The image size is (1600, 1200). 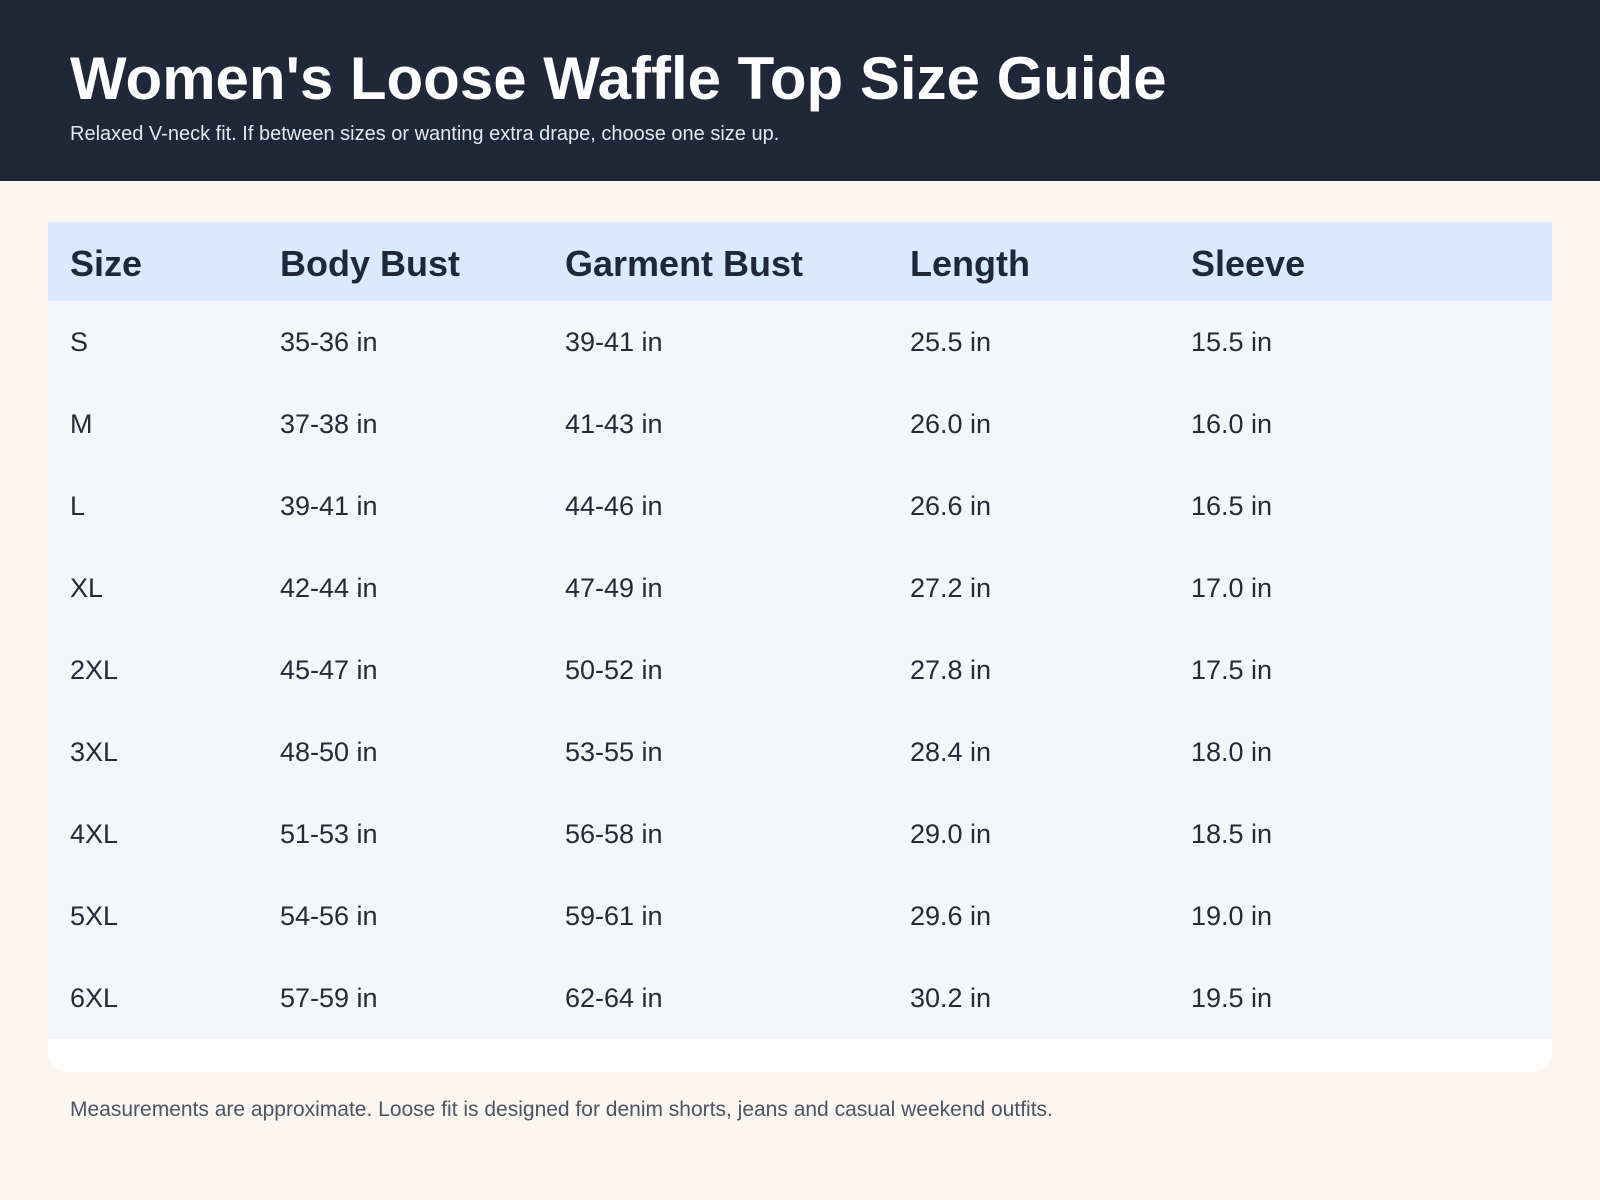 I want to click on garment-bust-cell: 47-49 in, so click(x=614, y=587).